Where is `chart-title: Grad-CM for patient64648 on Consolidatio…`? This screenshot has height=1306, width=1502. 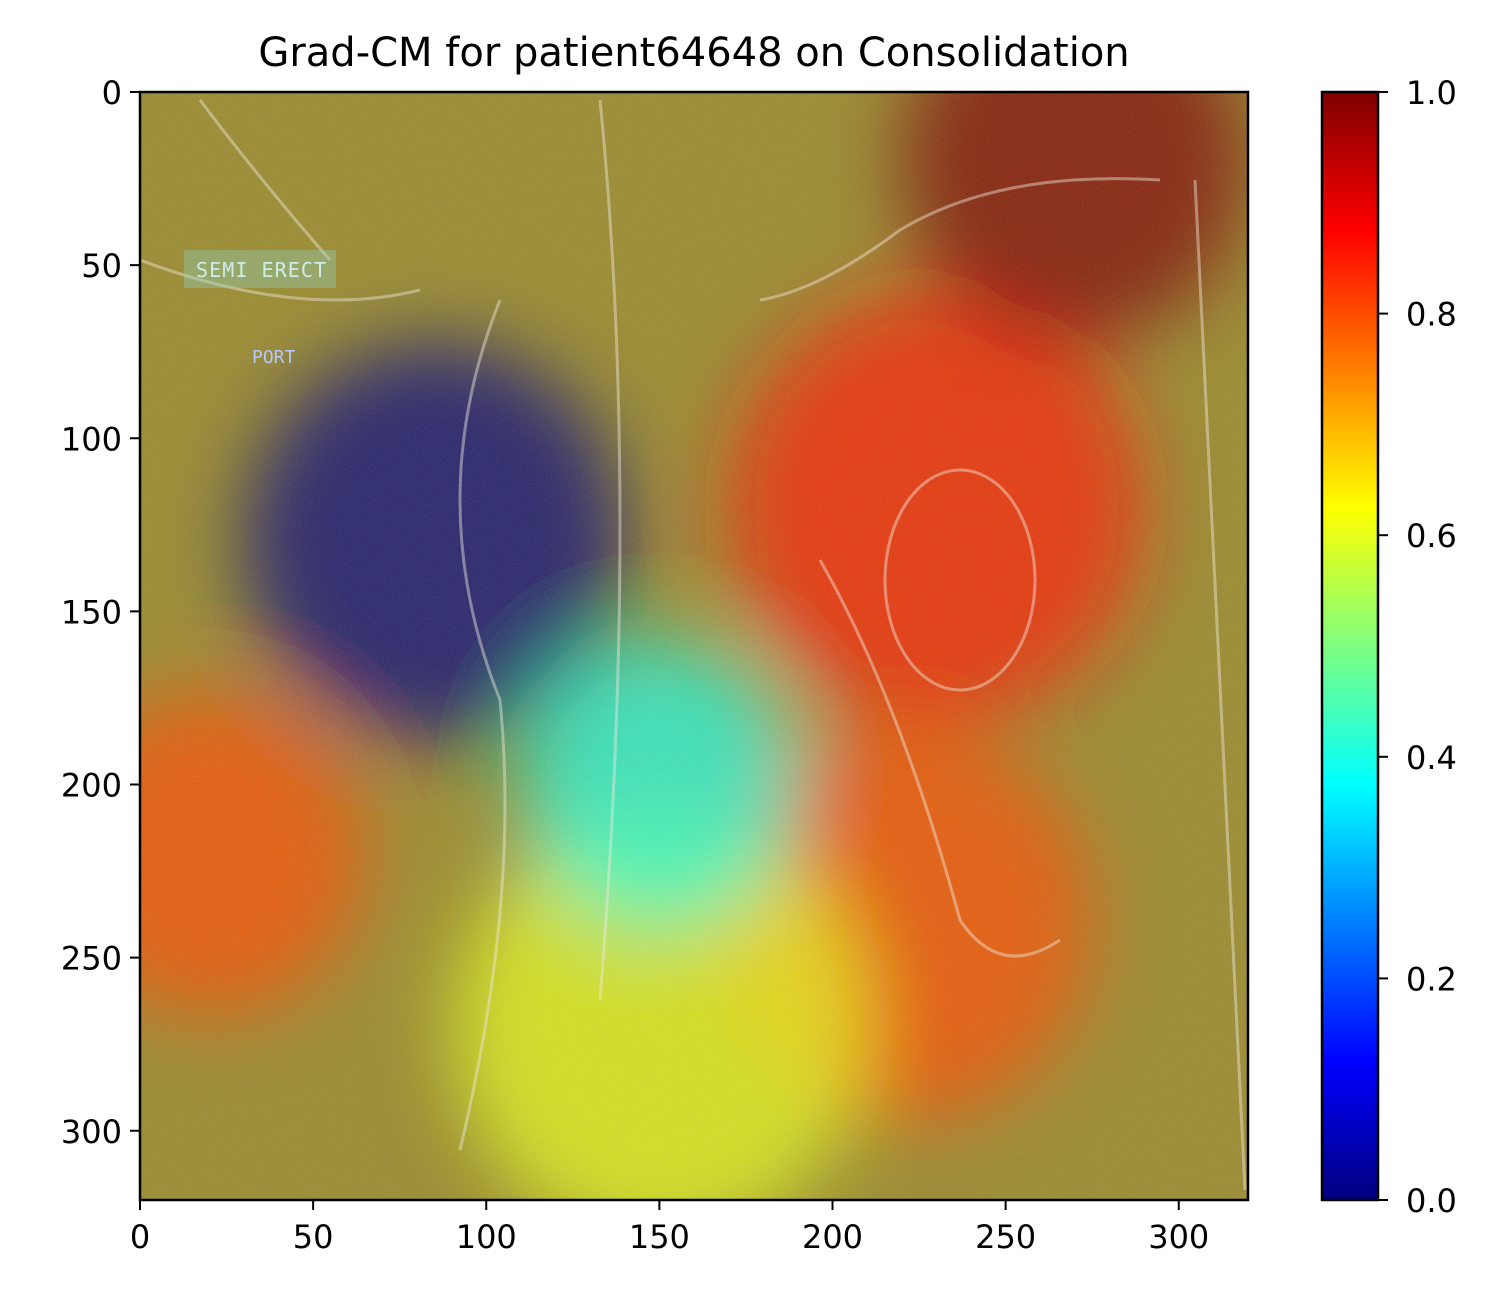
chart-title: Grad-CM for patient64648 on Consolidatio… is located at coordinates (693, 53).